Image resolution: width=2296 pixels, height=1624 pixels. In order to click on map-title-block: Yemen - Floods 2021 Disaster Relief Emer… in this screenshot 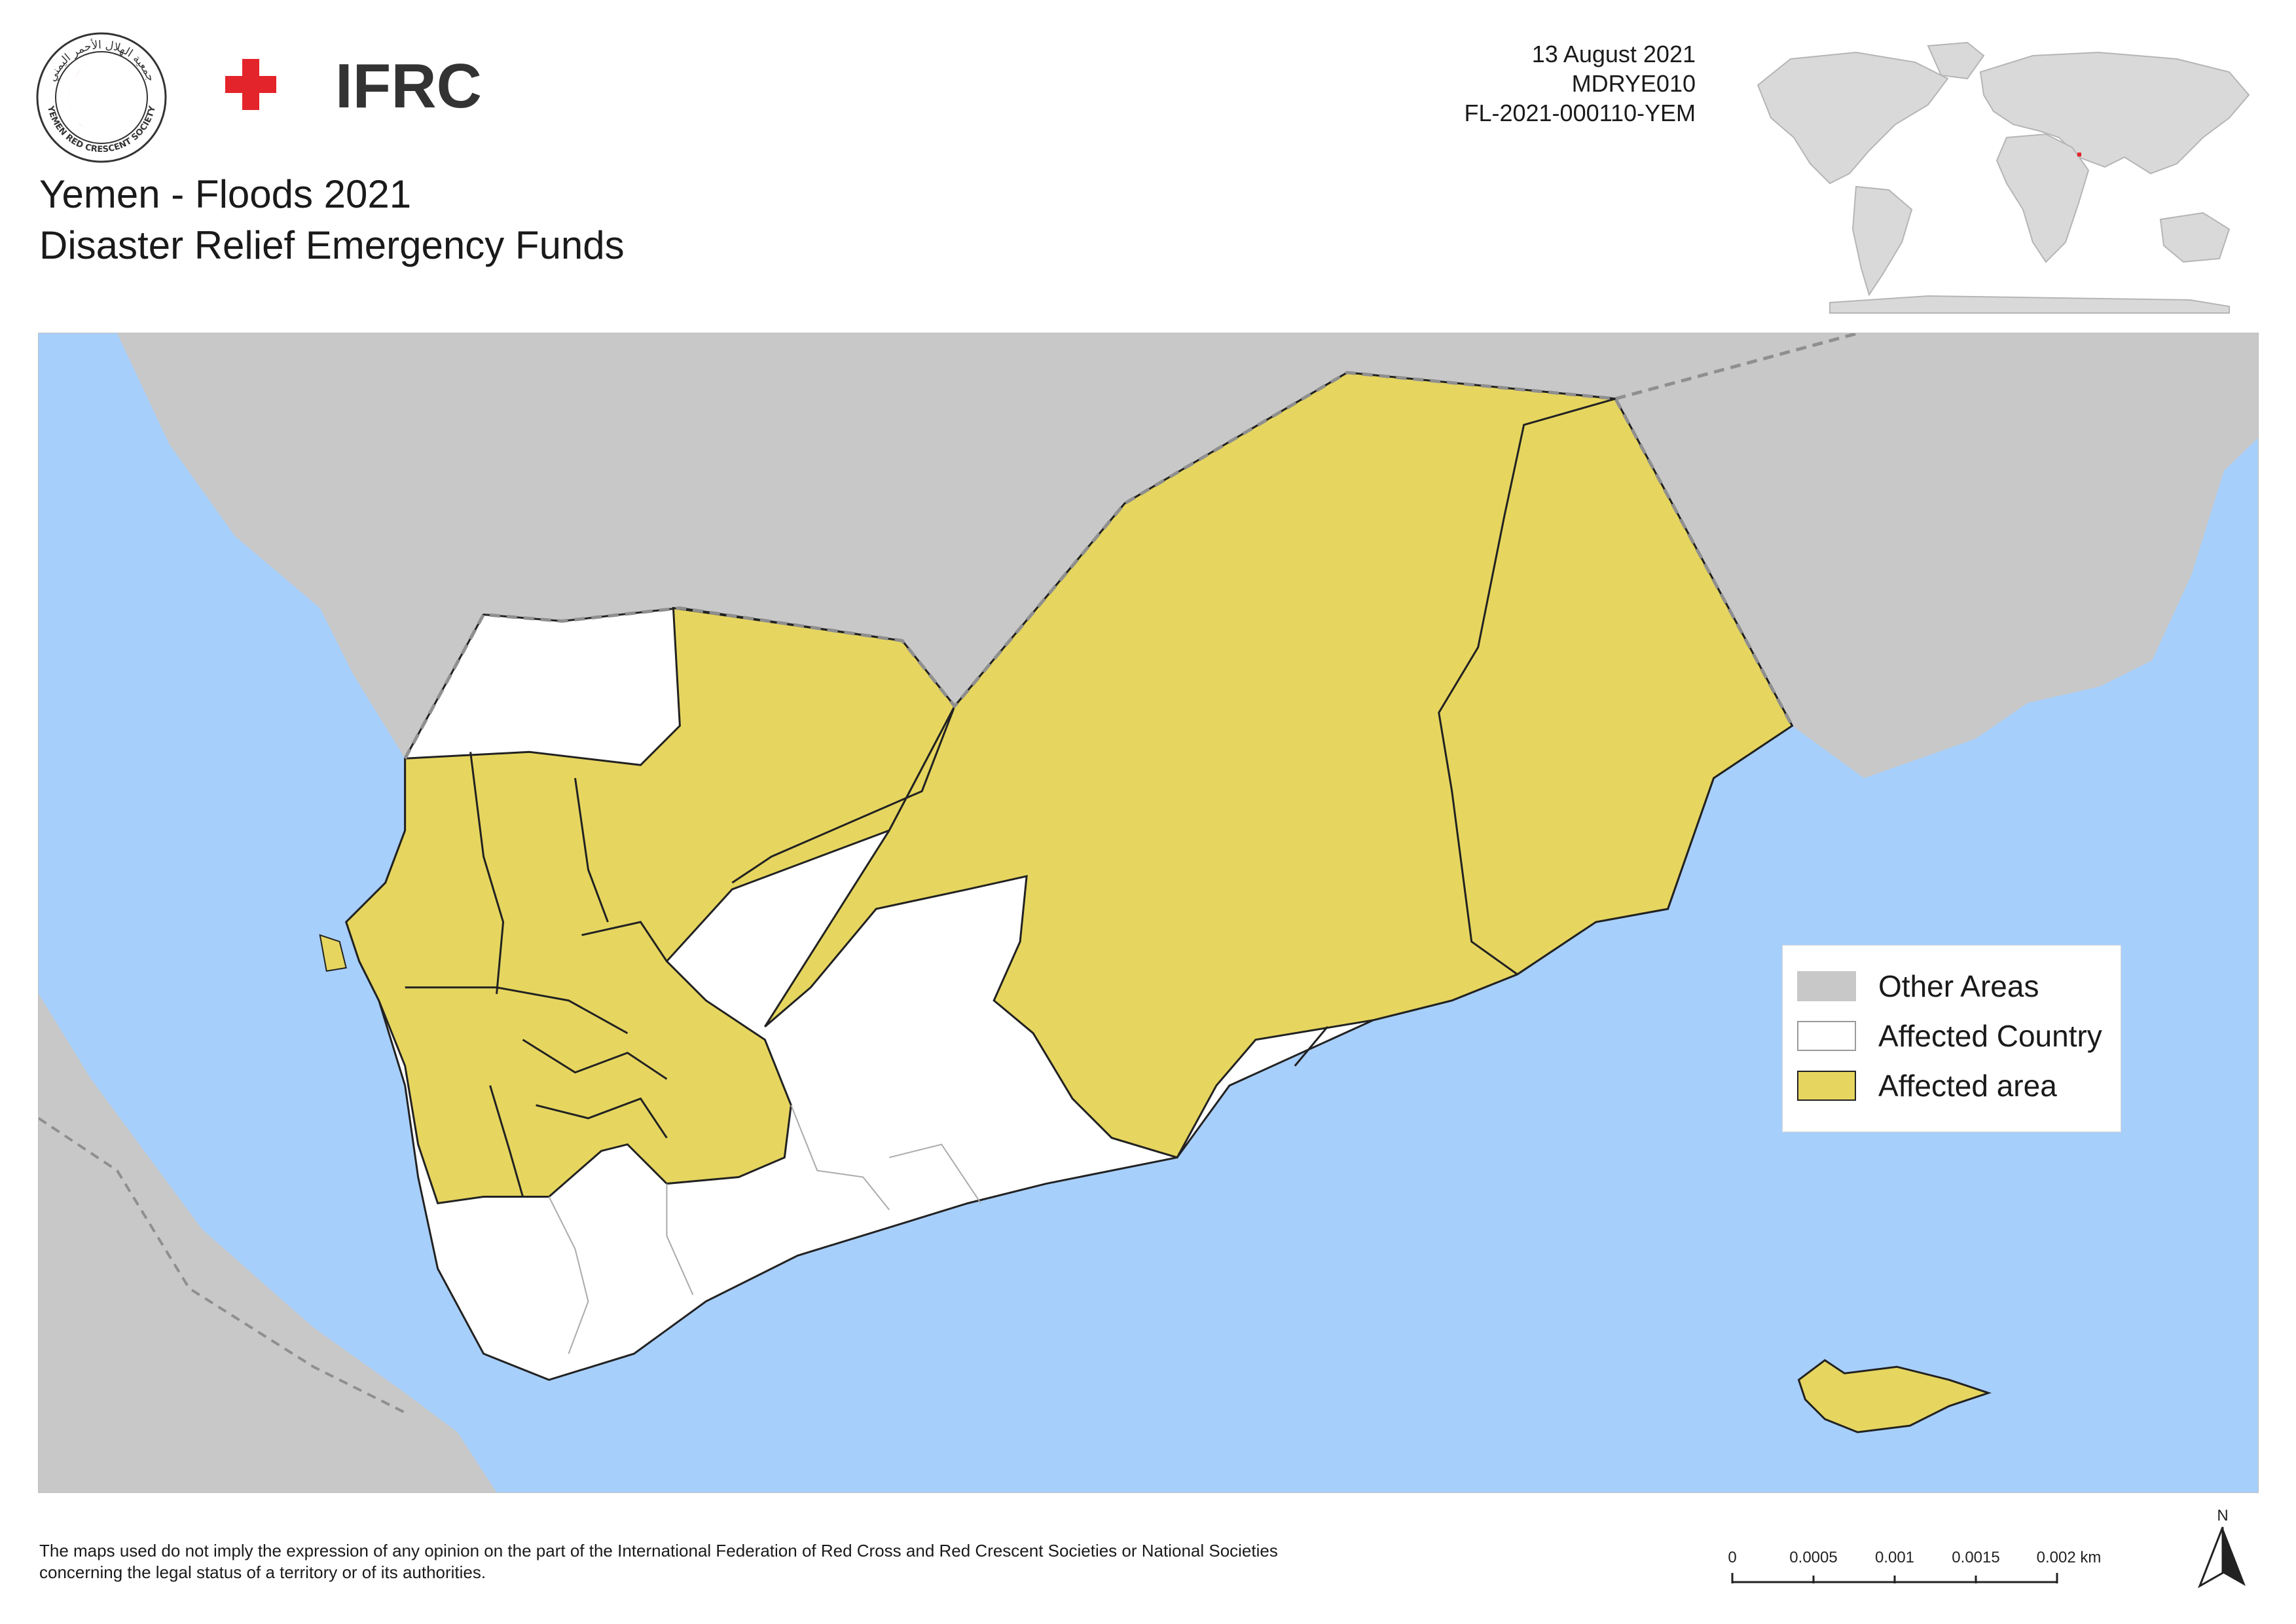, I will do `click(332, 220)`.